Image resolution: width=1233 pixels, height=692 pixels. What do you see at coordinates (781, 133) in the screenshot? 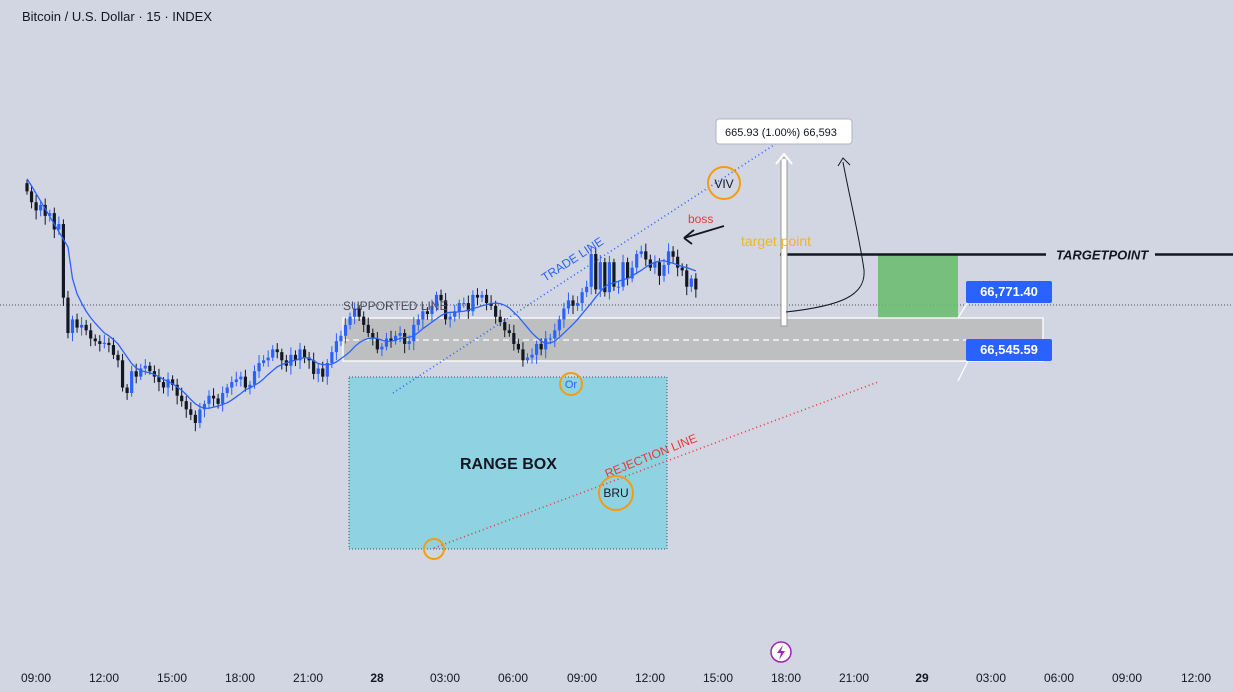
I see `measure-label: 665.93 (1.00%) 66,593` at bounding box center [781, 133].